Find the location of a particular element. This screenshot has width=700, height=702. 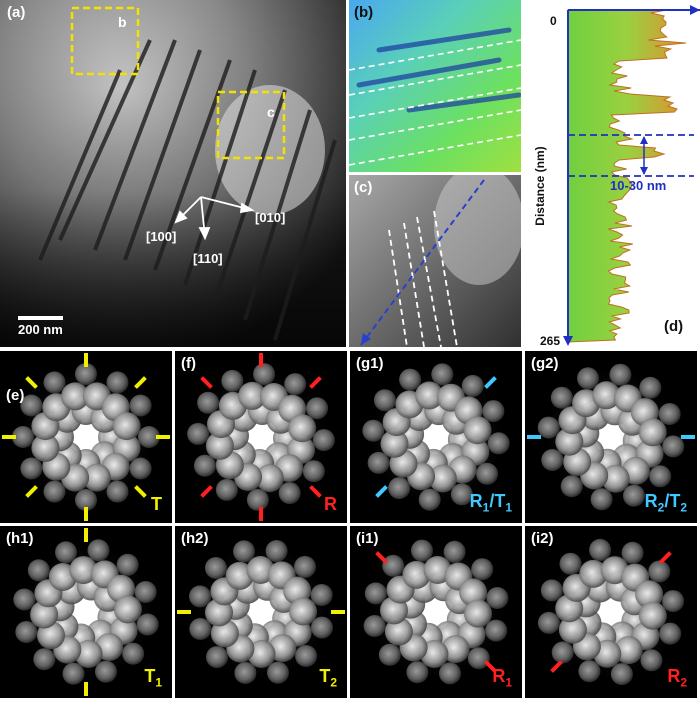

cbed-phase-tag: R1 is located at coordinates (502, 678).